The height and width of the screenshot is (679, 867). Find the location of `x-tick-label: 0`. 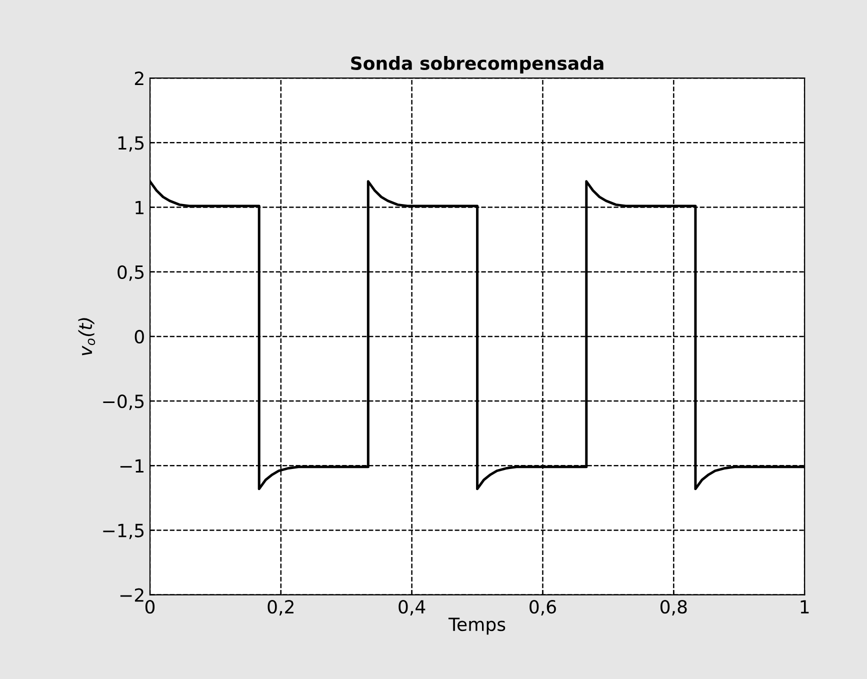

x-tick-label: 0 is located at coordinates (150, 607).